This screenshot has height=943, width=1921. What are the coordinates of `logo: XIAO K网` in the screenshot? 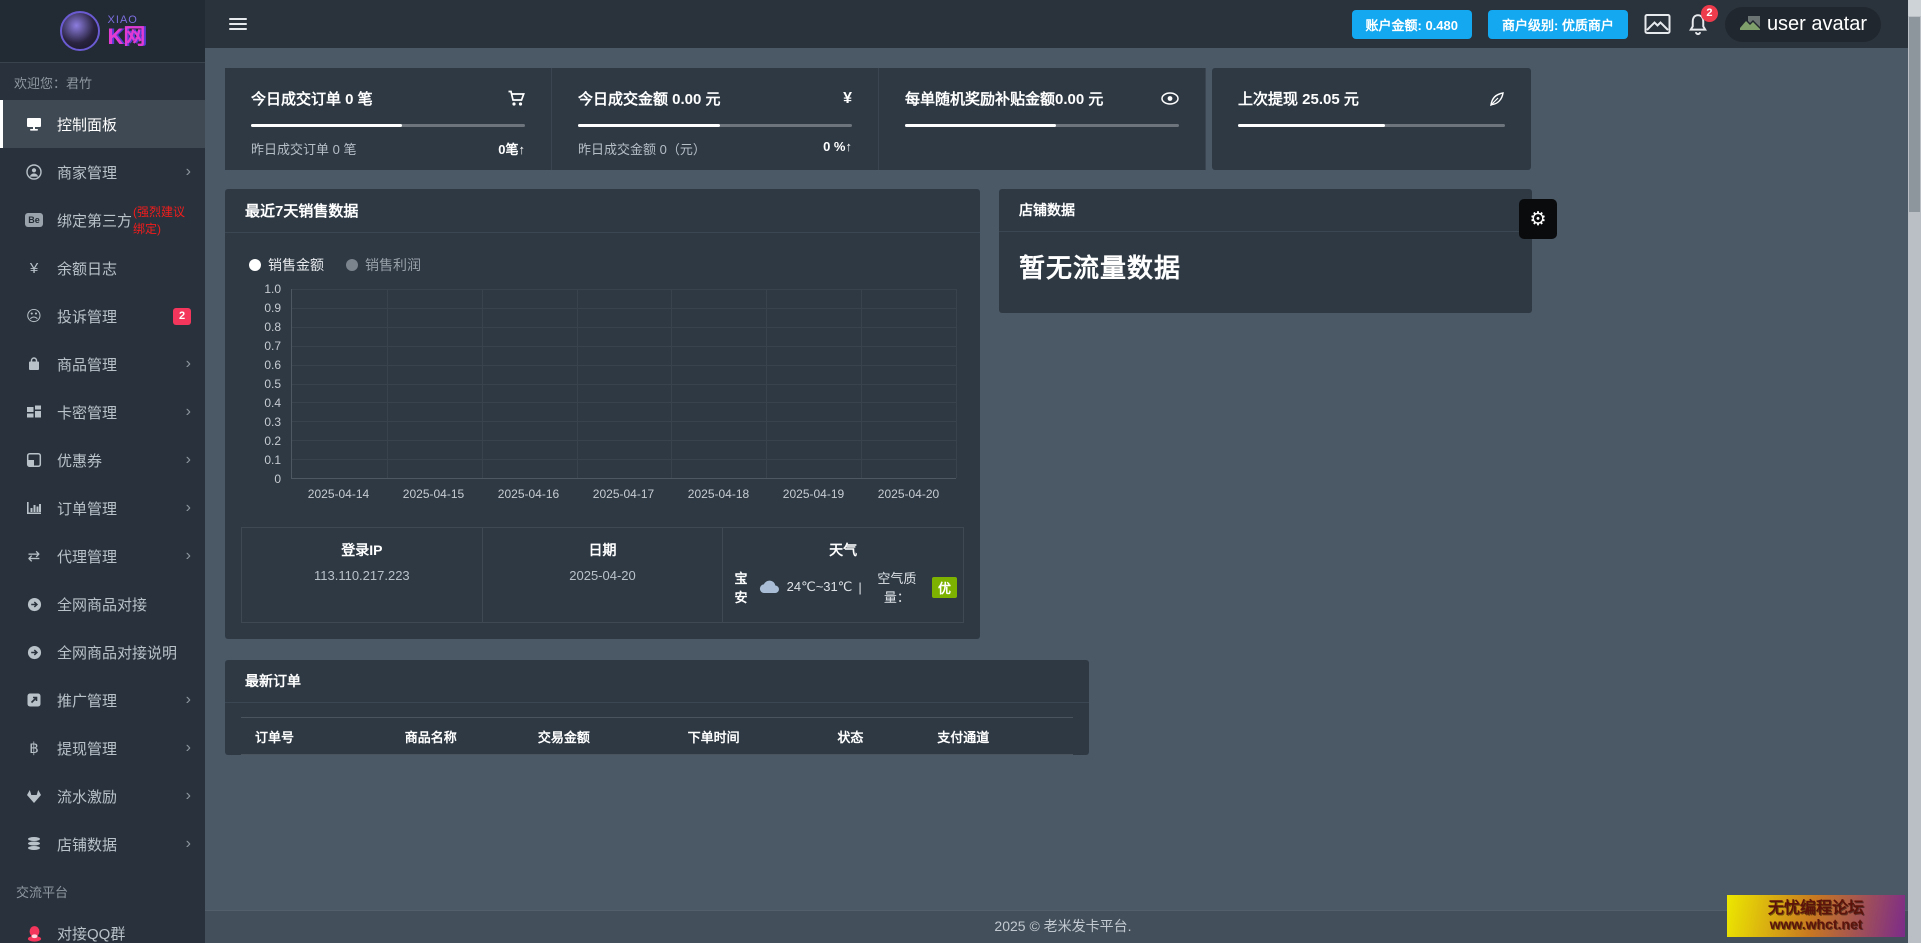 It's located at (102, 31).